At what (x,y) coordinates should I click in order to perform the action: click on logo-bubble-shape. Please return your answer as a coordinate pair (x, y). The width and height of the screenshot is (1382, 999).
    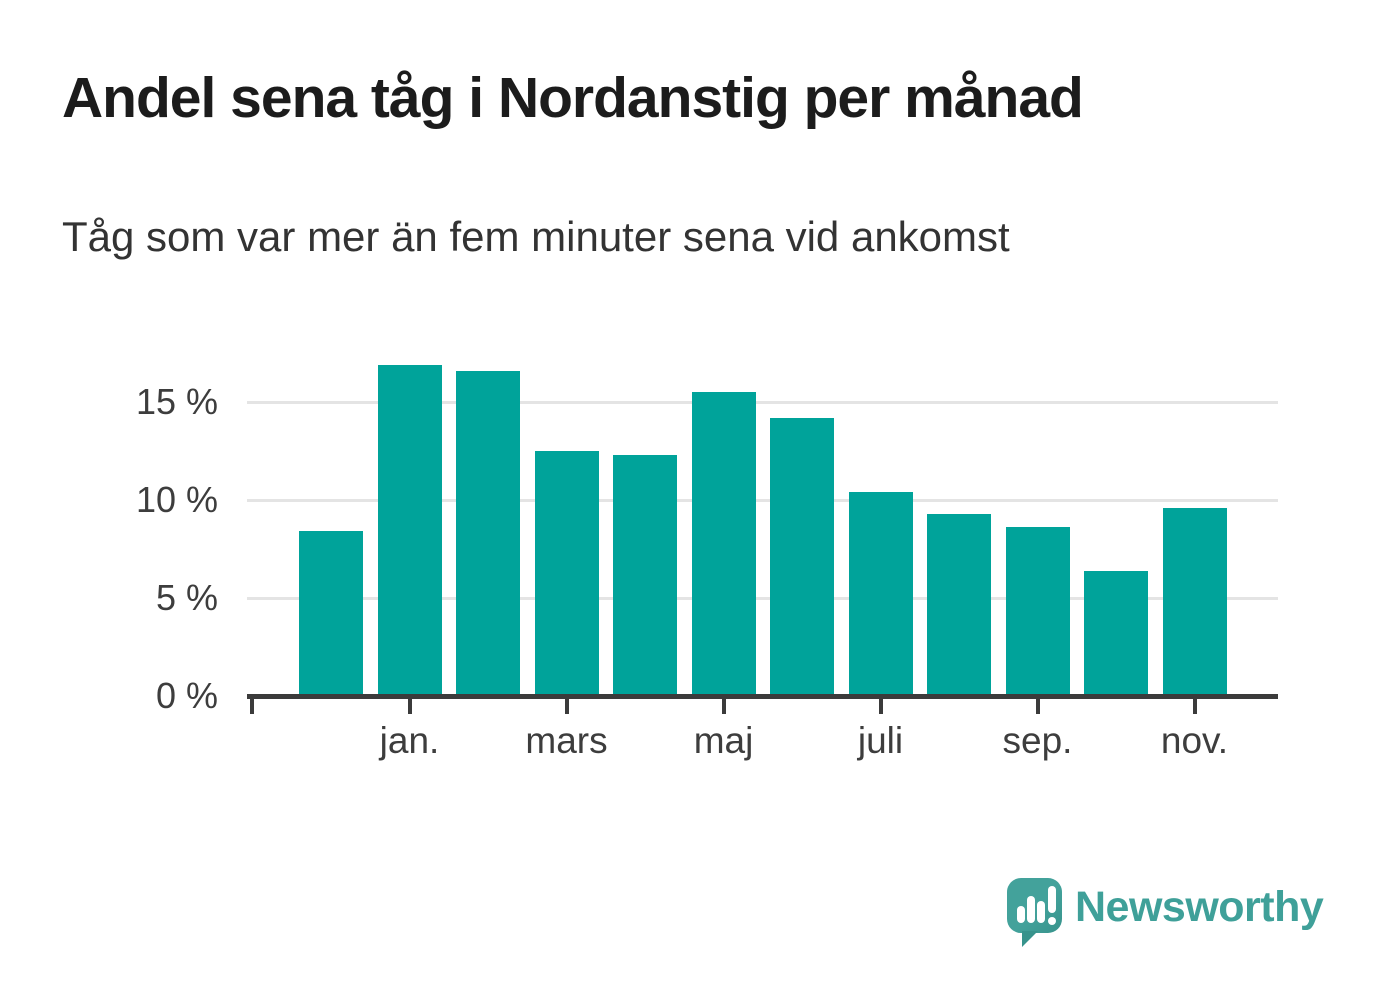
    Looking at the image, I should click on (1034, 905).